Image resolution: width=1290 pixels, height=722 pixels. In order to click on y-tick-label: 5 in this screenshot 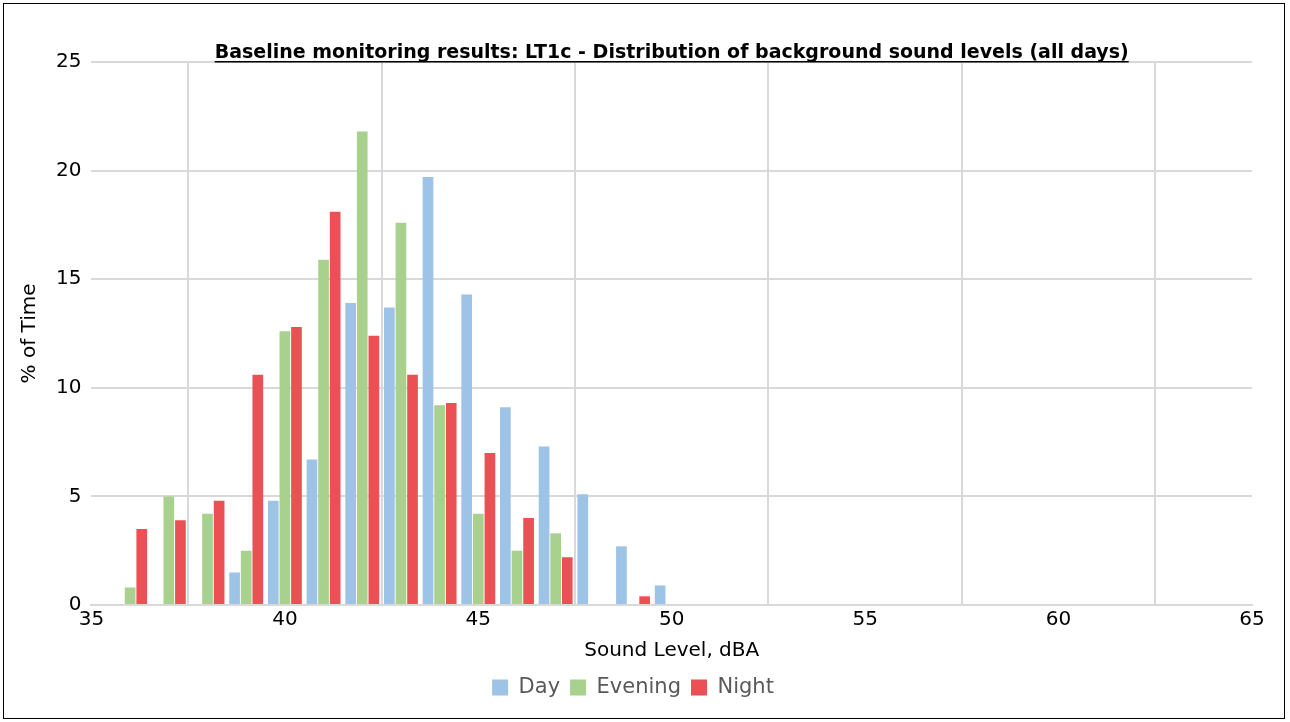, I will do `click(75, 494)`.